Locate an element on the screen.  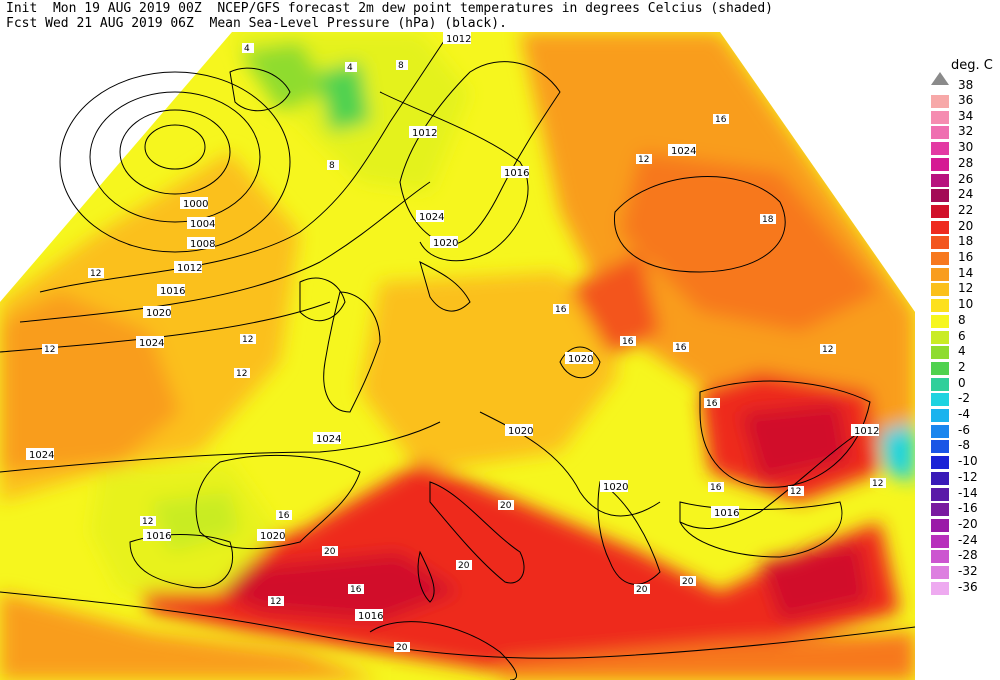
legend-entry: -4 is located at coordinates (965, 415).